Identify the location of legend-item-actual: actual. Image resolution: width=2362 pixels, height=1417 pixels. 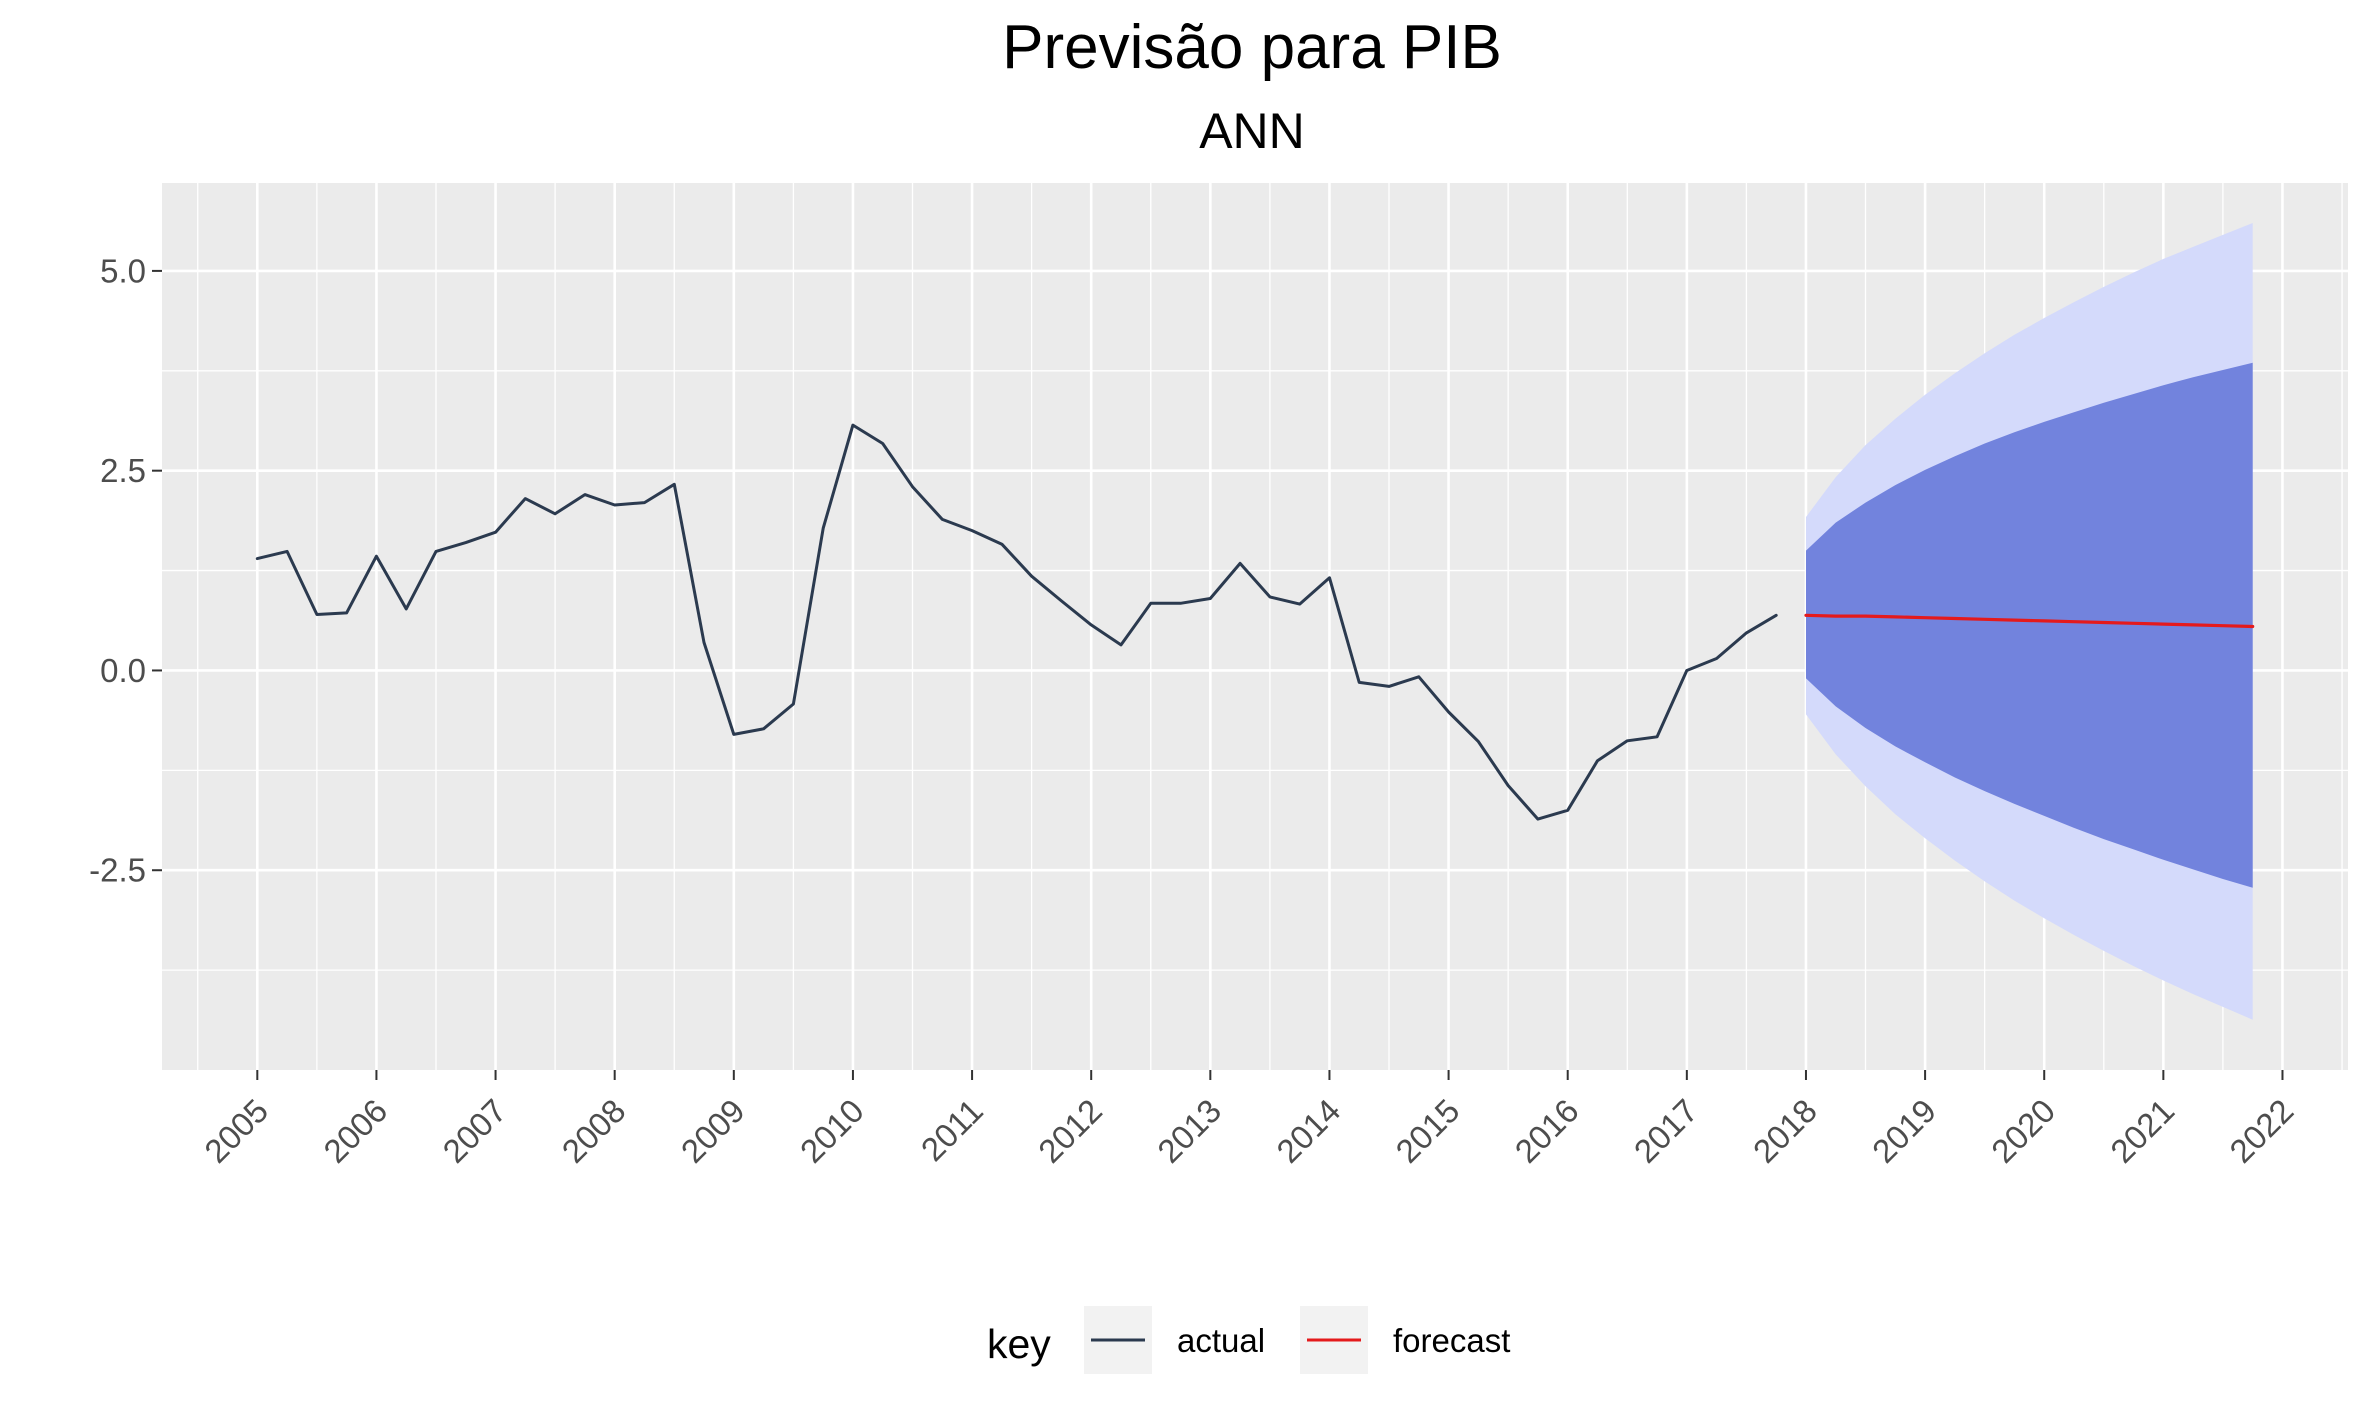
(1174, 1340).